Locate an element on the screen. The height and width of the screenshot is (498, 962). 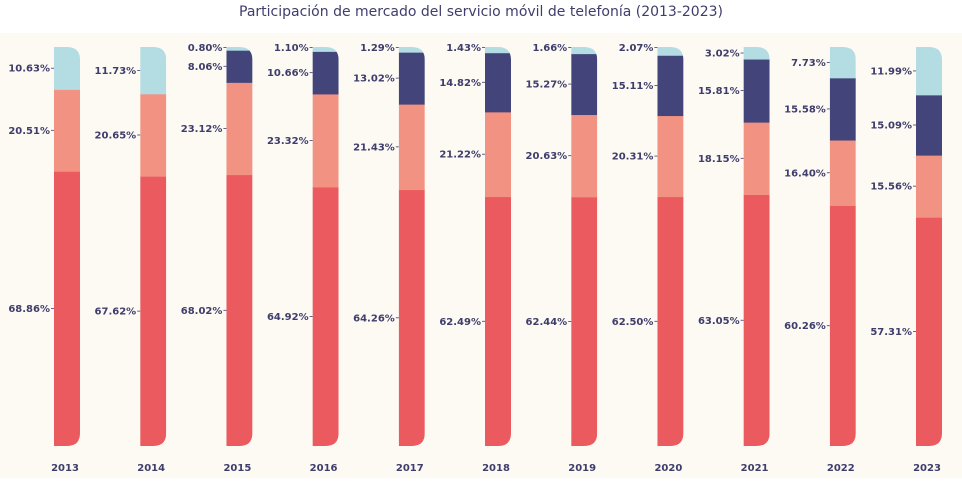
data-label-2014-3: 11.73% is located at coordinates (116, 71).